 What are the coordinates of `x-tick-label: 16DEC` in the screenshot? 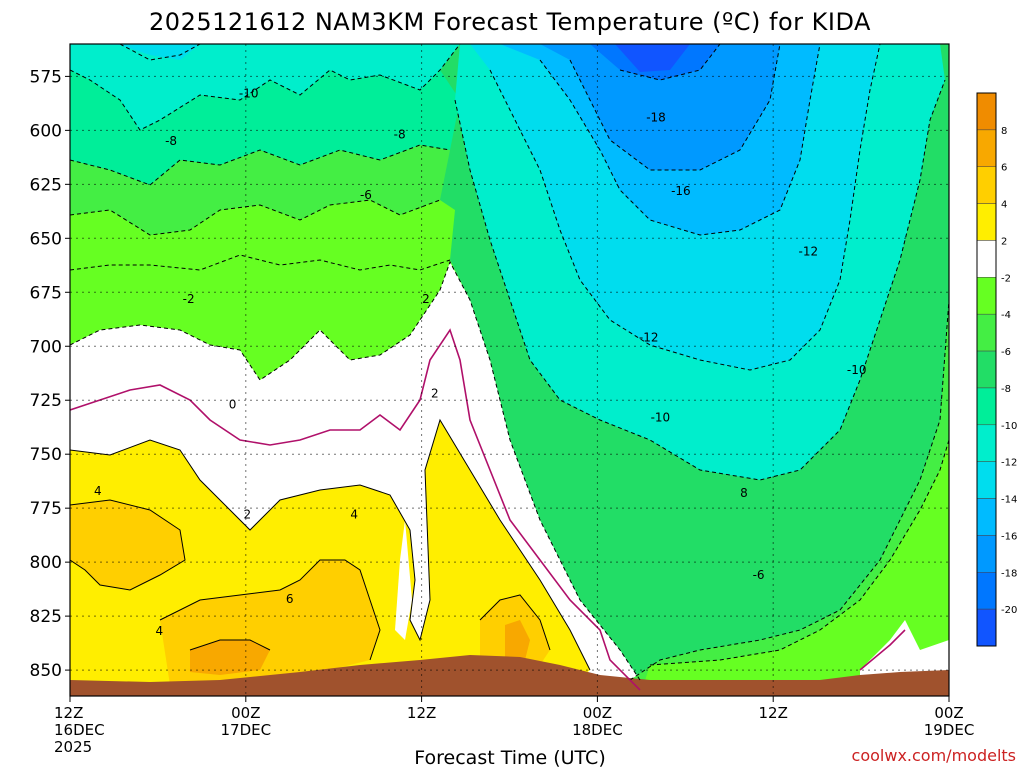 It's located at (79, 730).